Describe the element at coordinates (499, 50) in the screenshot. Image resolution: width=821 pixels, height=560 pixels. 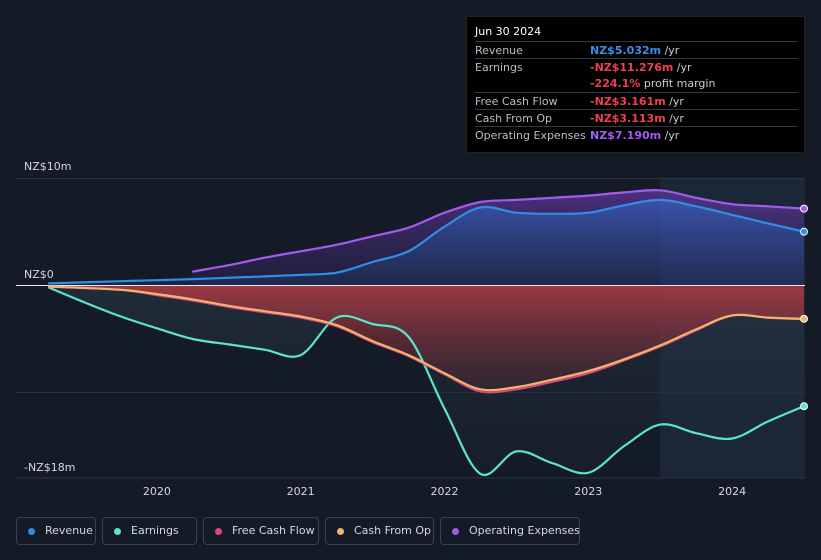
I see `tooltip-label: Revenue` at that location.